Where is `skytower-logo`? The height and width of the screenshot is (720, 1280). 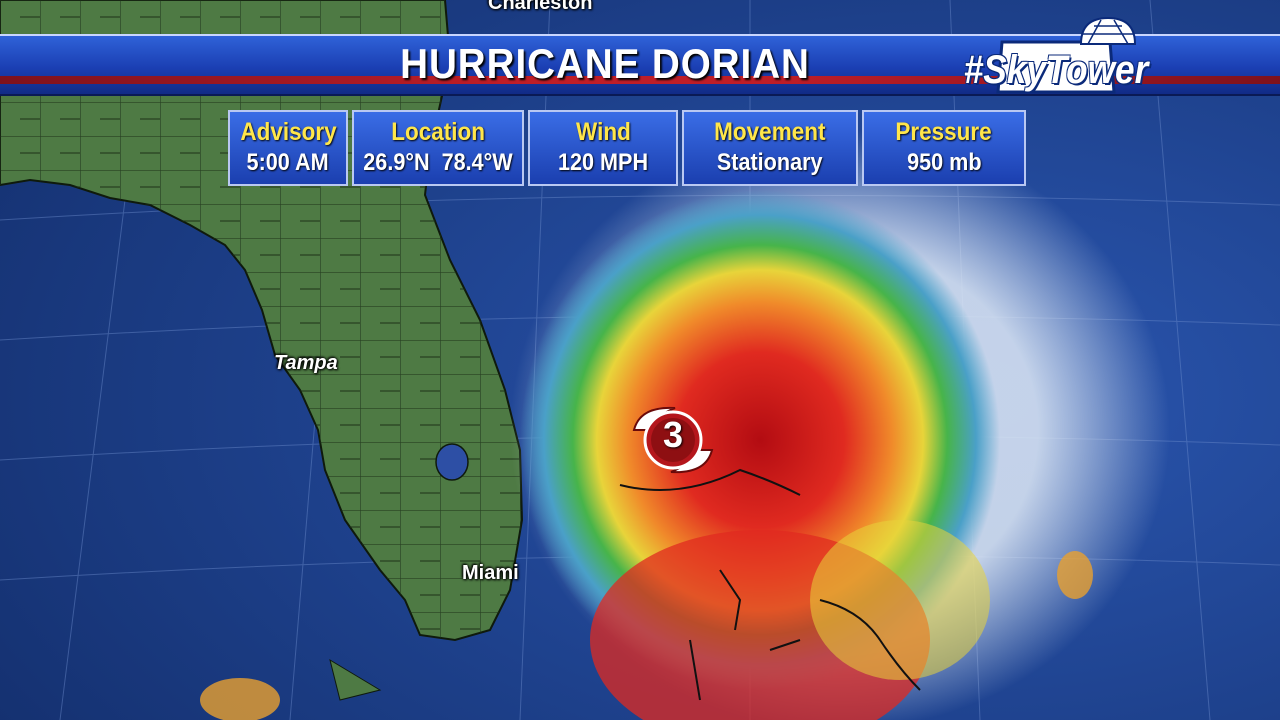
skytower-logo is located at coordinates (1066, 55).